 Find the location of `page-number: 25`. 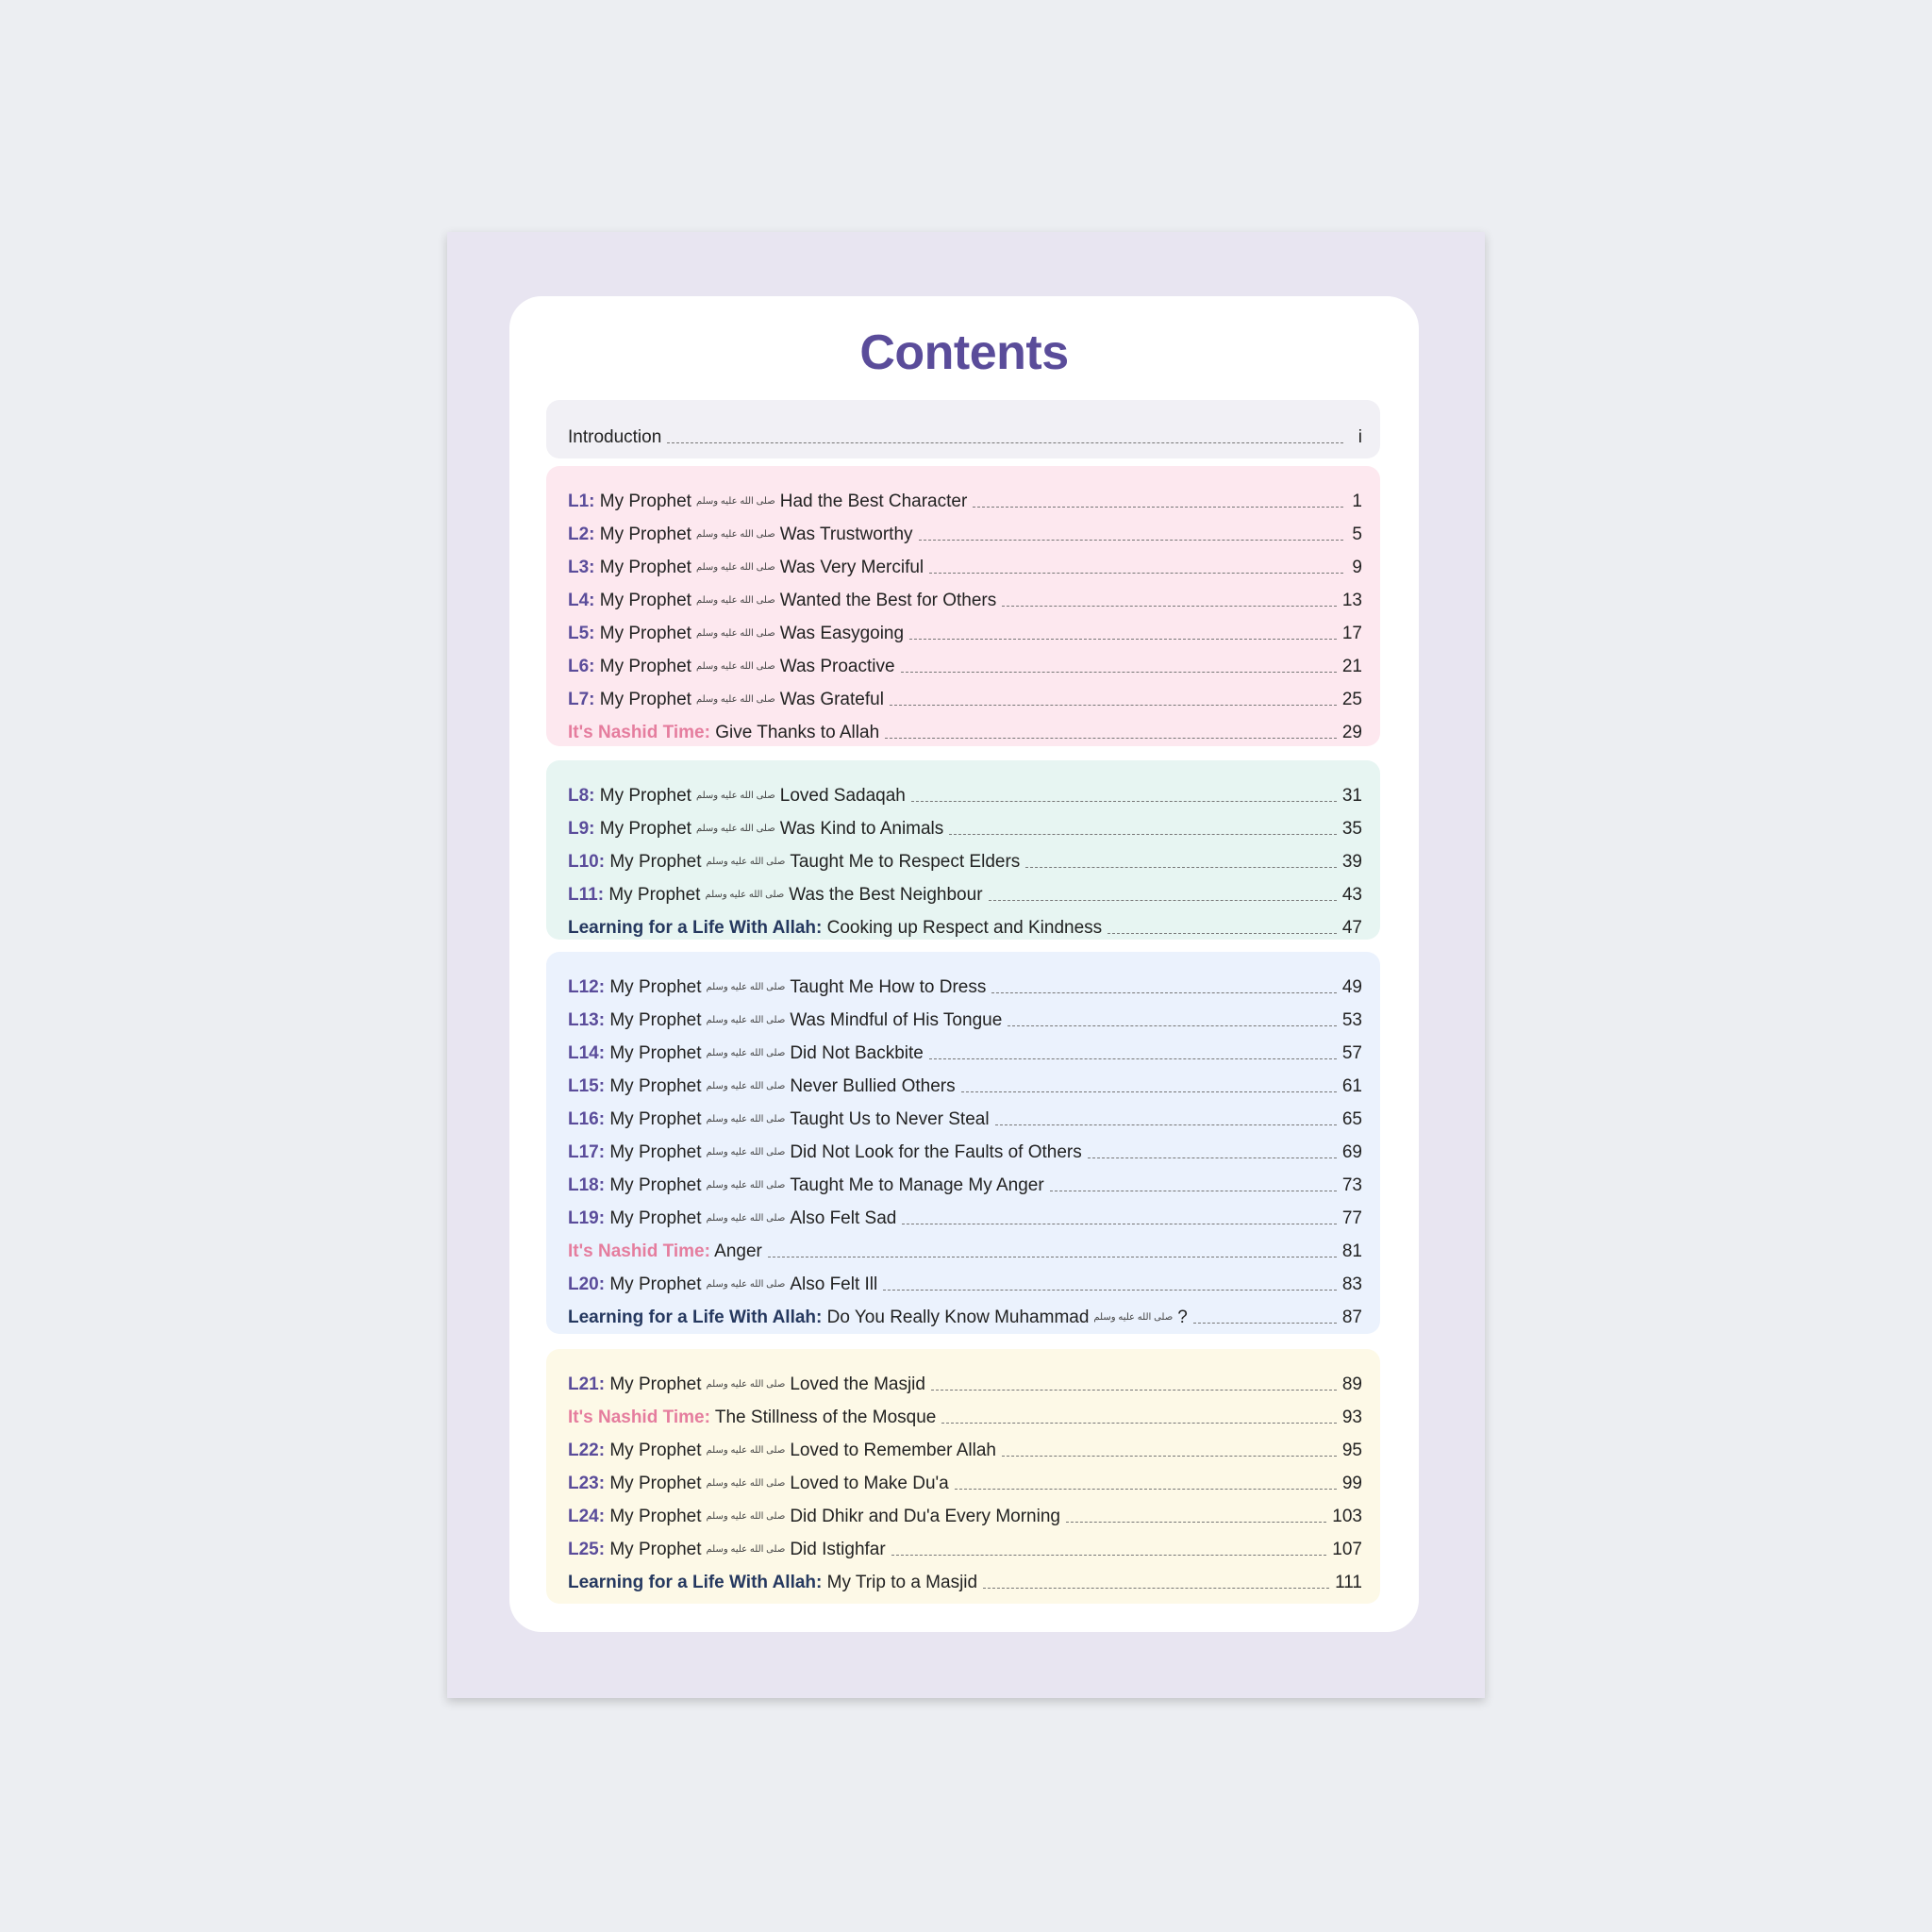

page-number: 25 is located at coordinates (1351, 699).